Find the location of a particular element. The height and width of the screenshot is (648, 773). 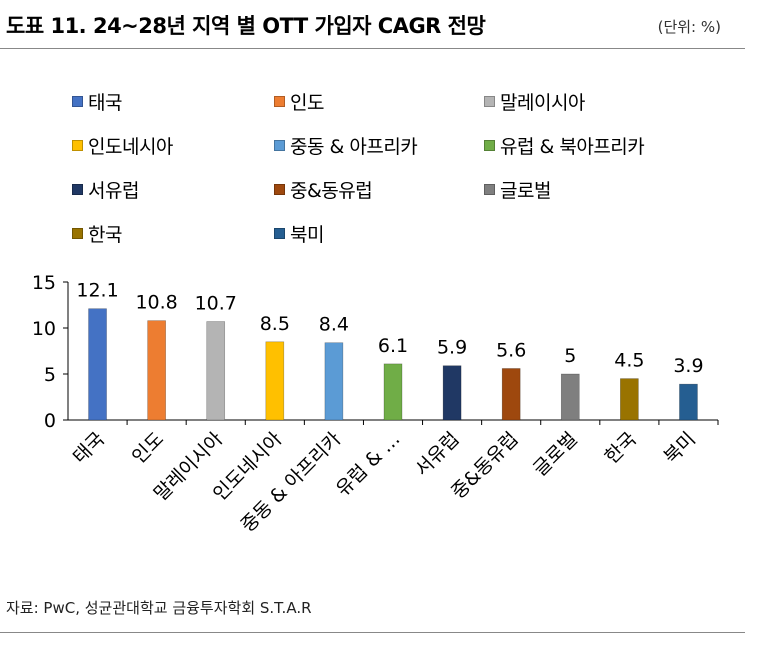

legend-label: 글로벌 is located at coordinates (525, 191).